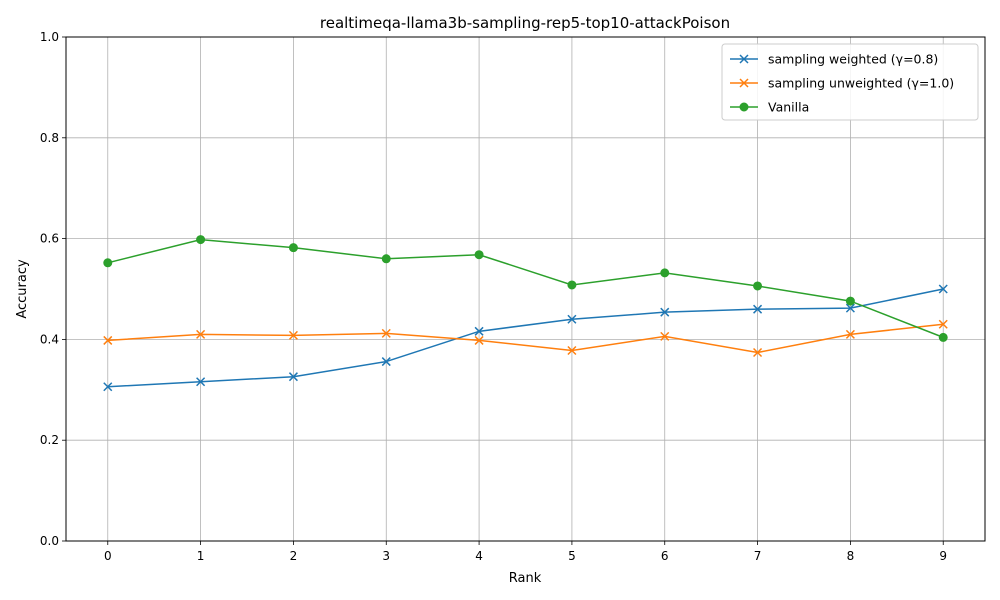 This screenshot has height=600, width=1000. I want to click on y-axis-label: Accuracy, so click(22, 289).